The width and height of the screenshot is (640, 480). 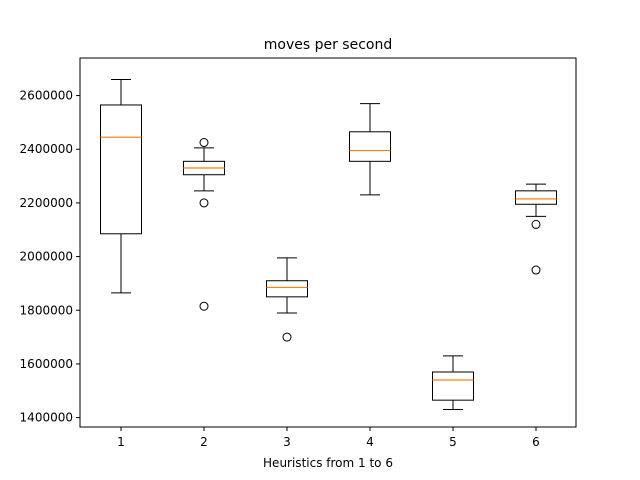 I want to click on x-axis-label: Heuristics from 1 to 6, so click(x=328, y=463).